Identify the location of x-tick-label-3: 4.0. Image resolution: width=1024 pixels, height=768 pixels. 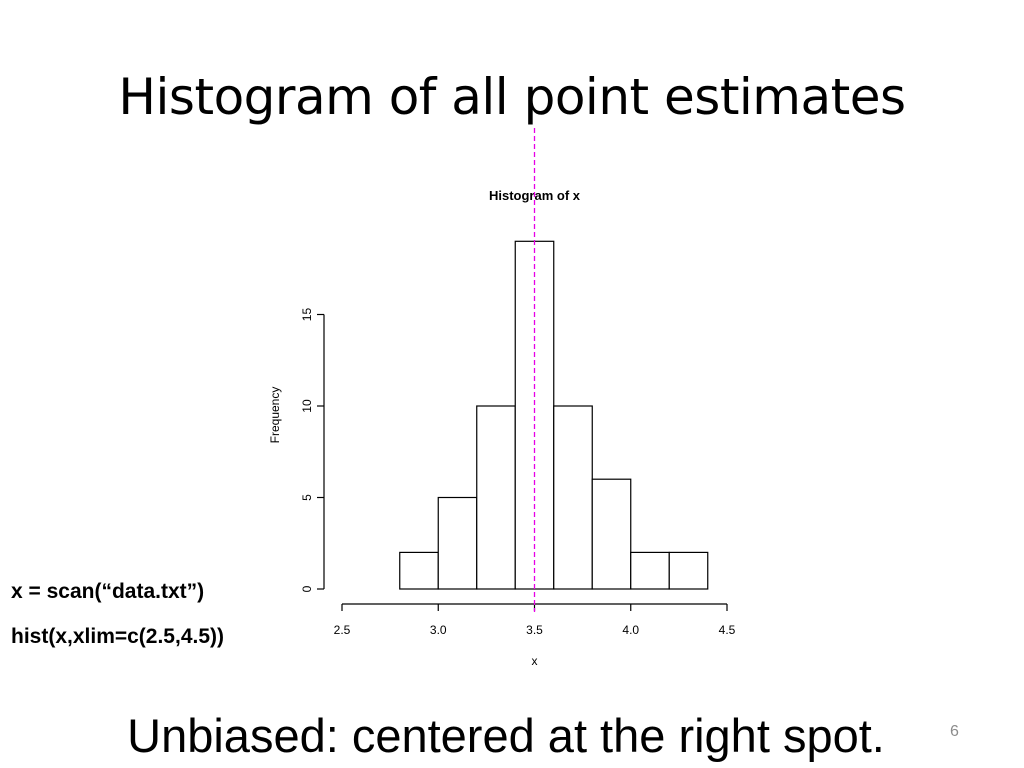
(630, 630).